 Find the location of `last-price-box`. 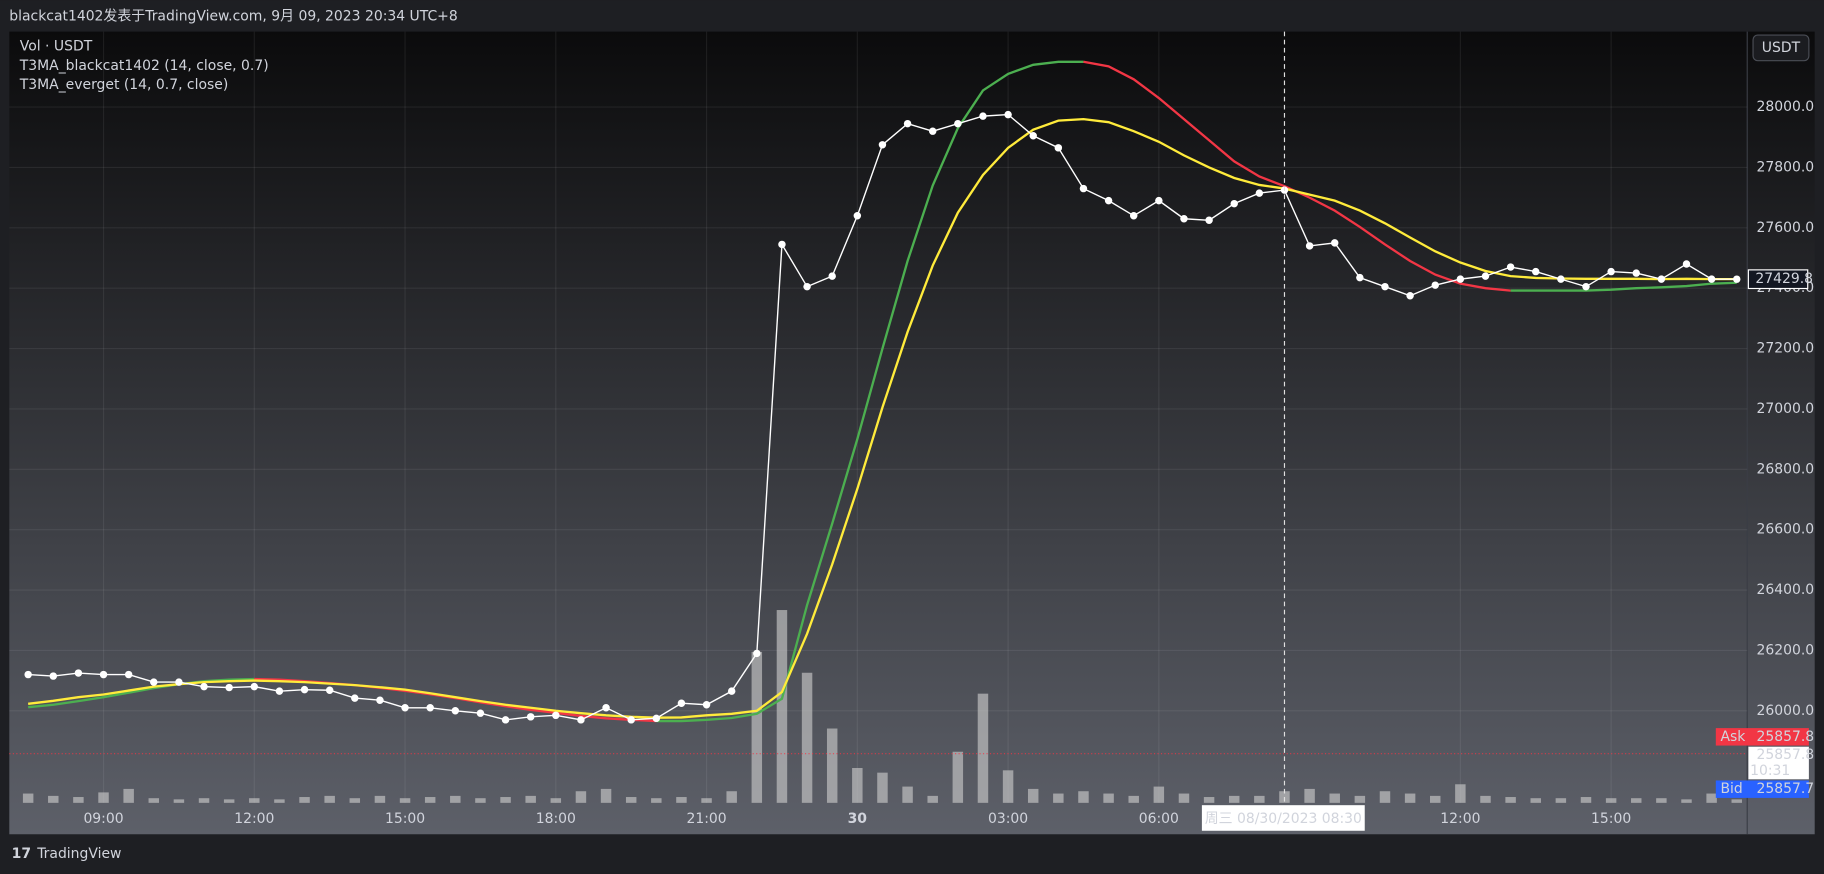

last-price-box is located at coordinates (1778, 279).